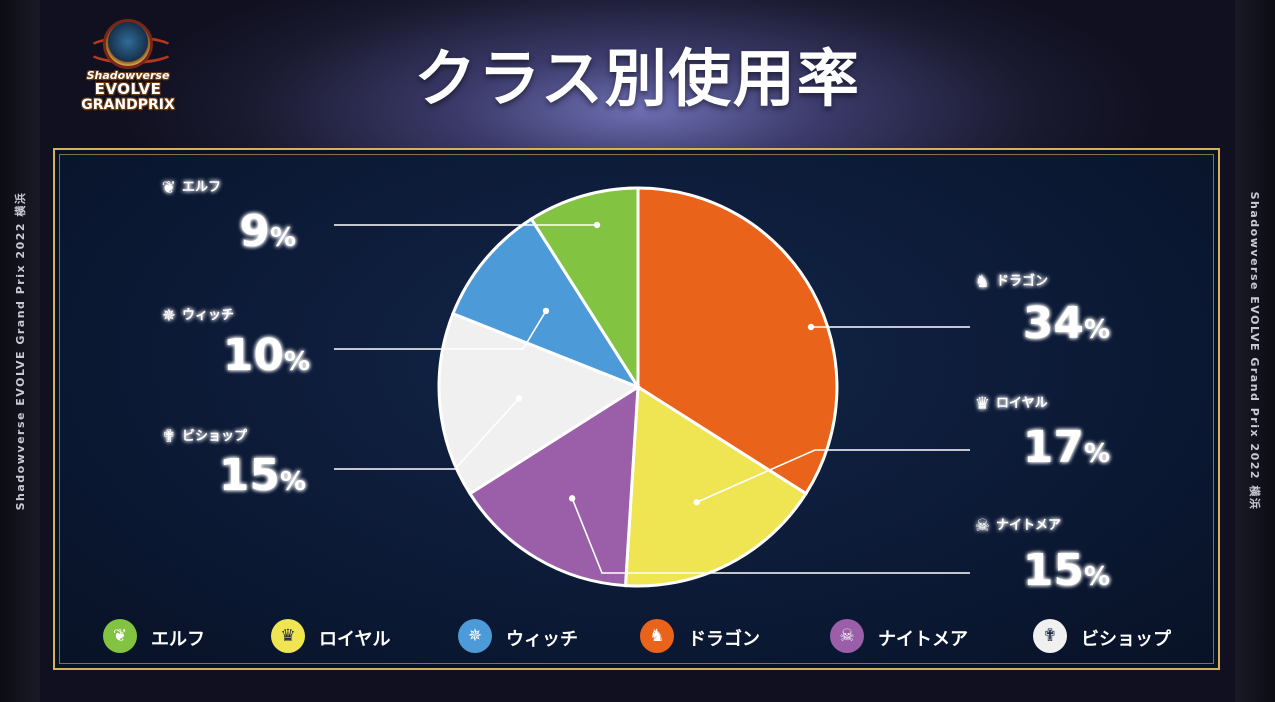 Image resolution: width=1275 pixels, height=702 pixels. Describe the element at coordinates (355, 639) in the screenshot. I see `legend-label: ロイヤル` at that location.